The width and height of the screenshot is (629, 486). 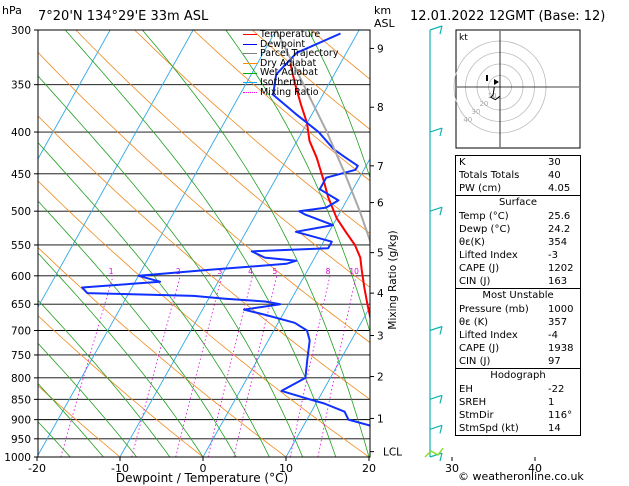 What do you see at coordinates (554, 175) in the screenshot?
I see `tt-value: 40` at bounding box center [554, 175].